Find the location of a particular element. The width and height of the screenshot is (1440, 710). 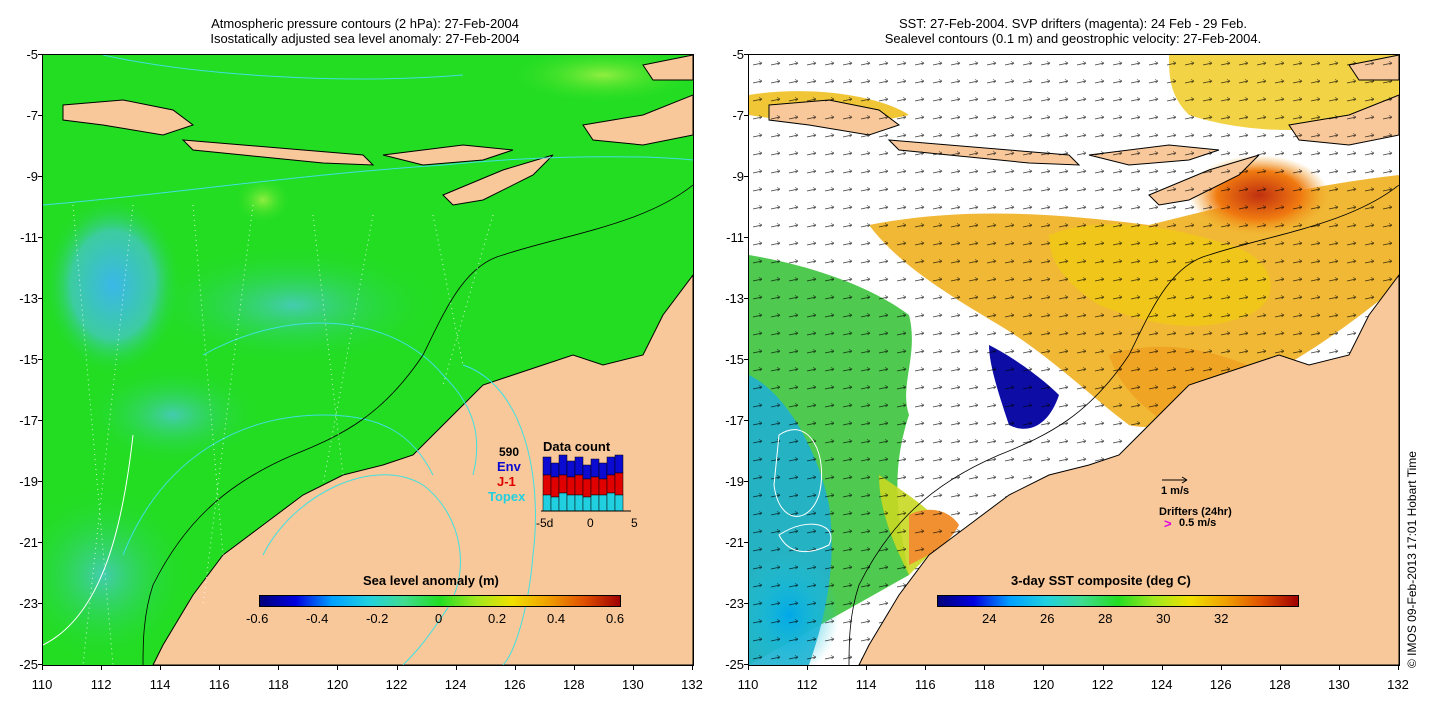

left-lat-tick: -5 is located at coordinates (32, 54).